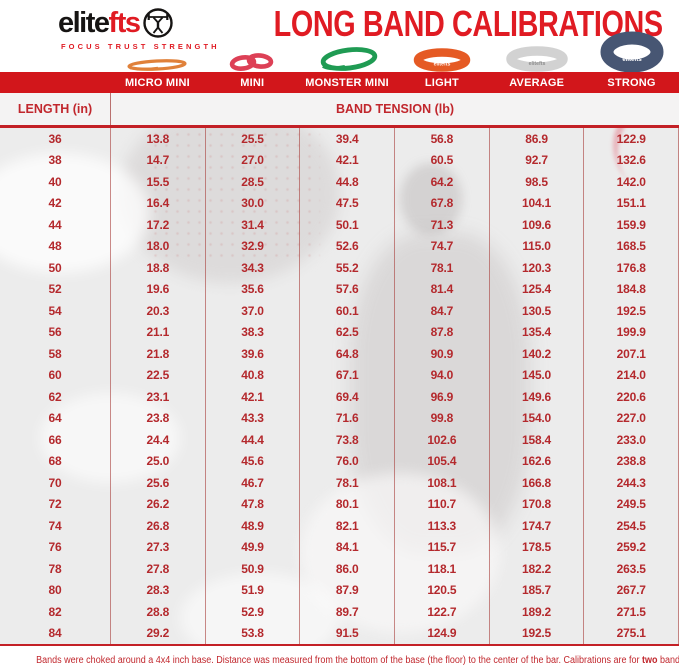  What do you see at coordinates (55, 504) in the screenshot?
I see `length-cell: 72` at bounding box center [55, 504].